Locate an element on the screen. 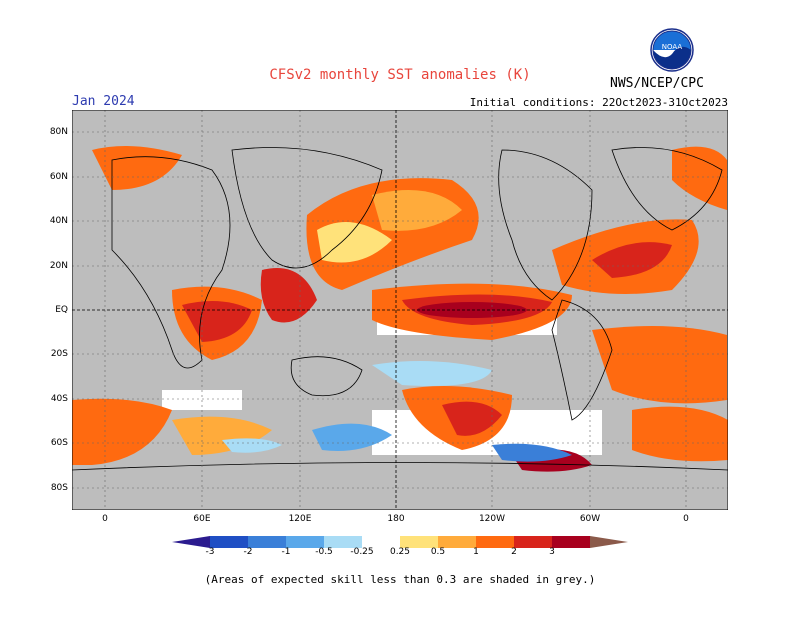 This screenshot has width=800, height=618. colorbar-label: -2 is located at coordinates (248, 552).